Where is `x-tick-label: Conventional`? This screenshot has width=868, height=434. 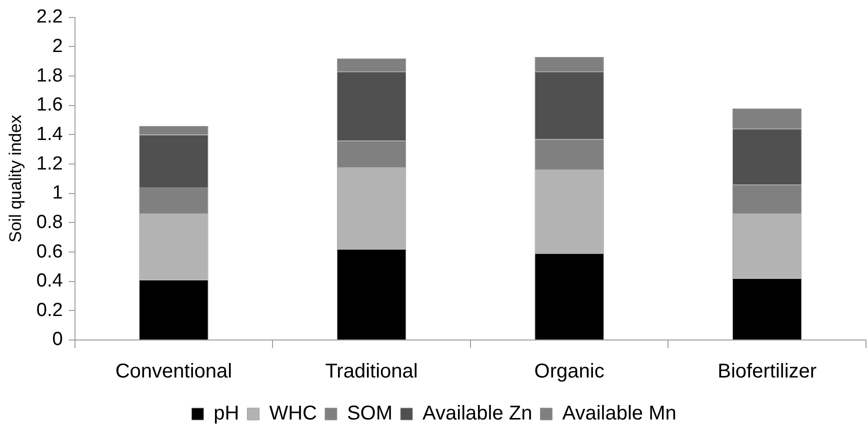 x-tick-label: Conventional is located at coordinates (173, 371).